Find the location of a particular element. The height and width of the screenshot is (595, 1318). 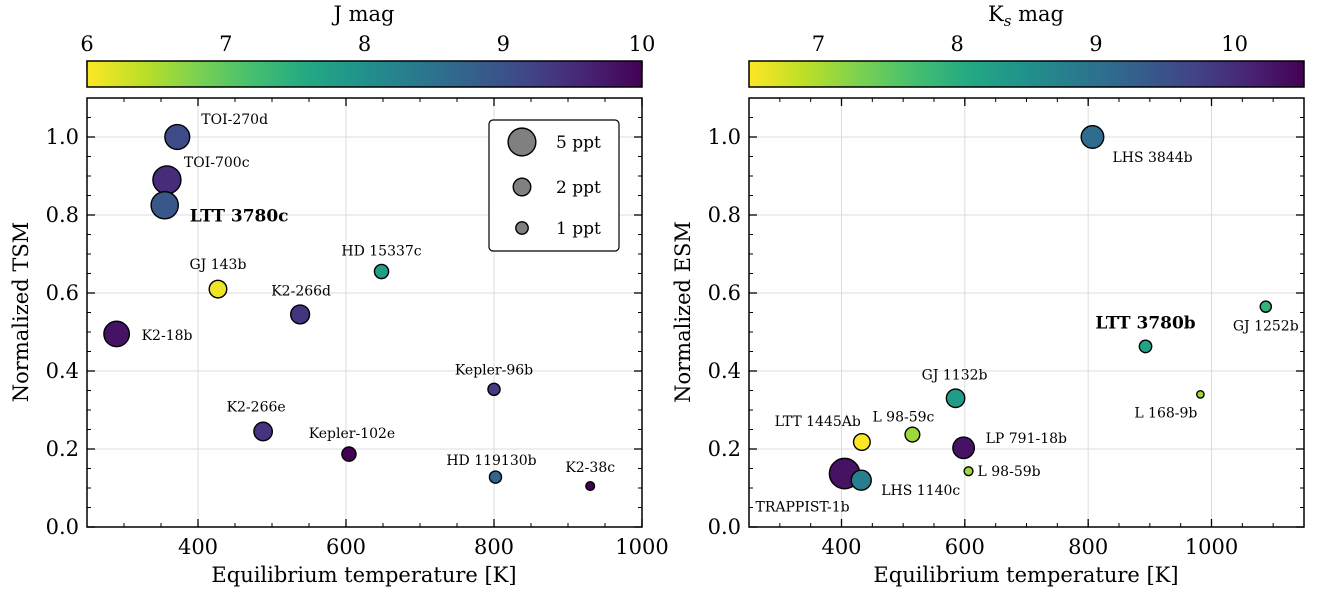

colorbar-left: J mag 6 7 8 9 10 is located at coordinates (367, 45).